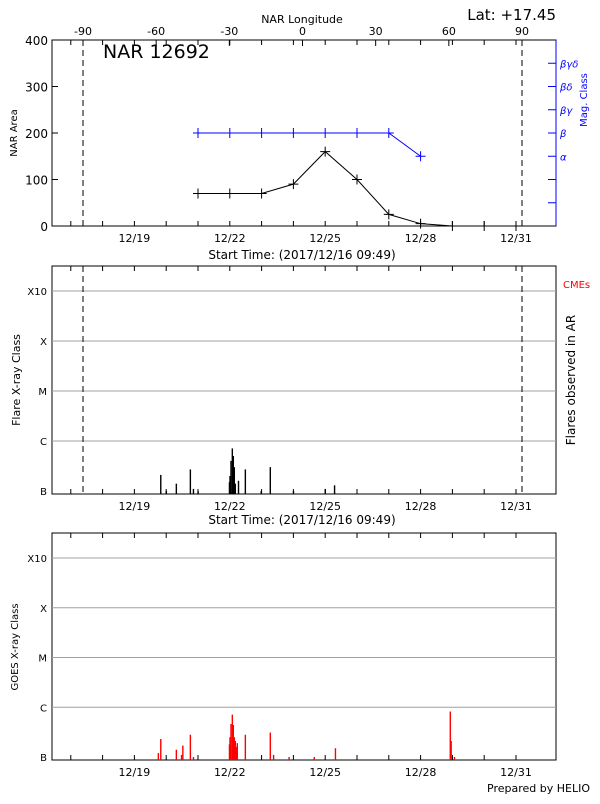 The height and width of the screenshot is (804, 600). What do you see at coordinates (44, 227) in the screenshot?
I see `y-tick-label: 0` at bounding box center [44, 227].